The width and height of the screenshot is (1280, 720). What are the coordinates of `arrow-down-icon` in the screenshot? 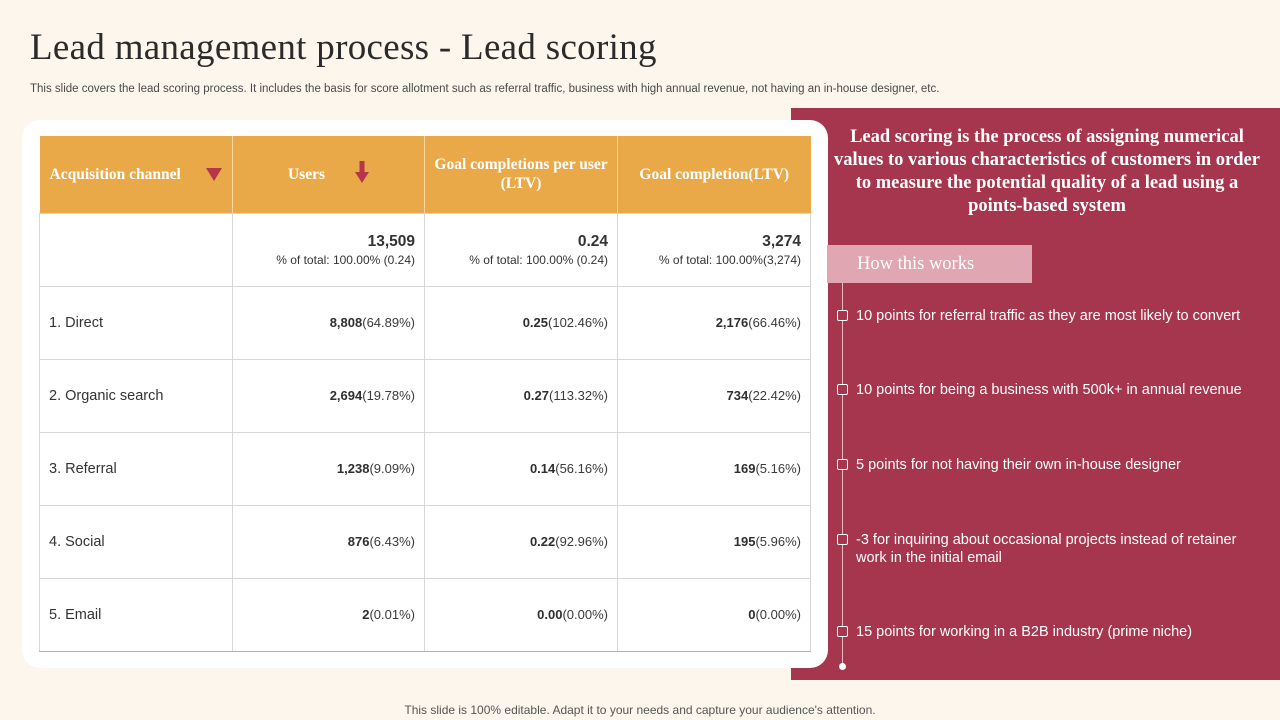 It's located at (362, 174).